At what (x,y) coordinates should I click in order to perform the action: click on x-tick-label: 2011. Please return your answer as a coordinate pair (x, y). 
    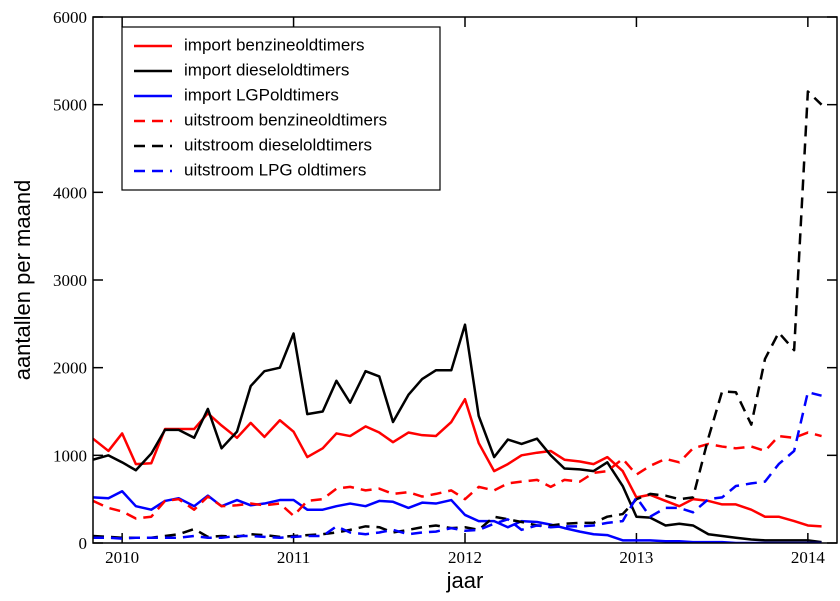
    Looking at the image, I should click on (293, 557).